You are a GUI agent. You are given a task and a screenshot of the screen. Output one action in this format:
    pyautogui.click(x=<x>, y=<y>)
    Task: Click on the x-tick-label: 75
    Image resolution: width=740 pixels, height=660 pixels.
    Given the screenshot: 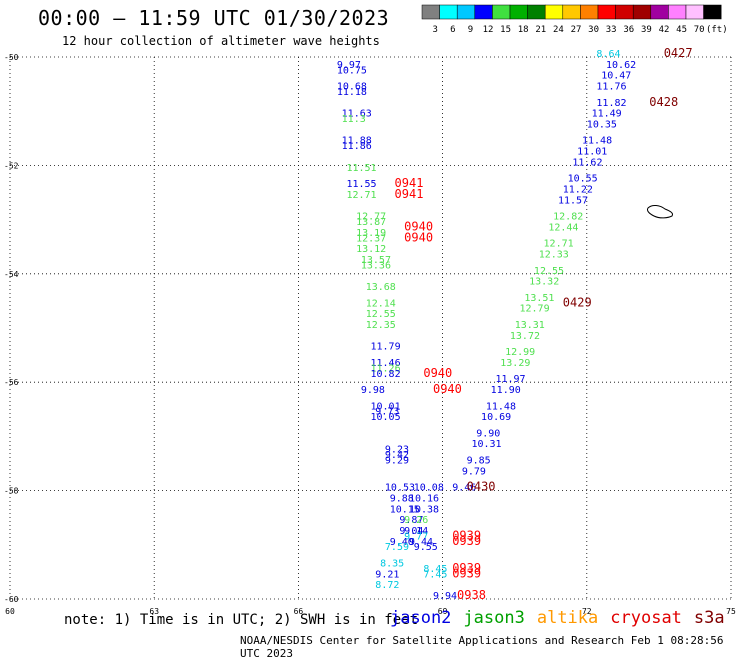 What is the action you would take?
    pyautogui.click(x=731, y=611)
    